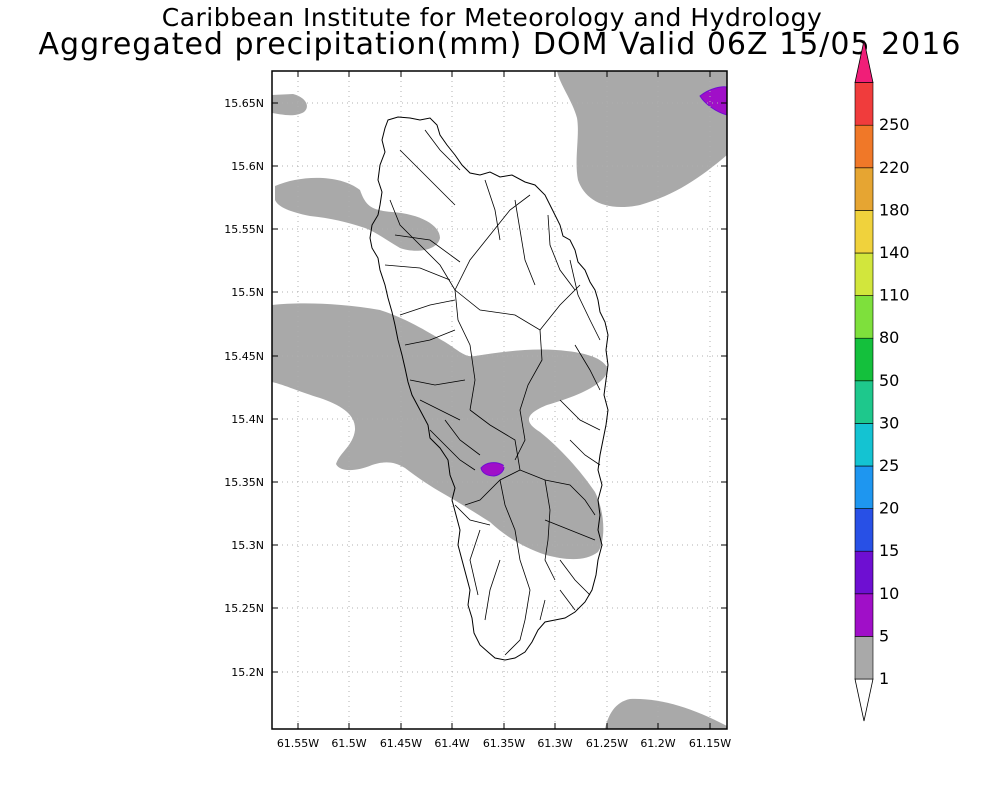 The height and width of the screenshot is (800, 1000). I want to click on precip-area-central-purple, so click(492, 469).